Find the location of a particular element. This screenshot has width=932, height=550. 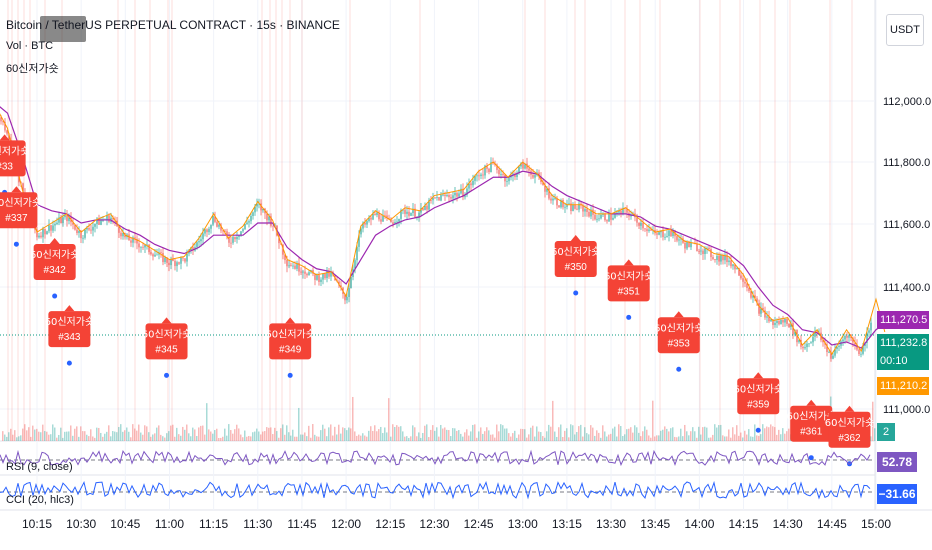

time-label: 11:15 is located at coordinates (213, 524).